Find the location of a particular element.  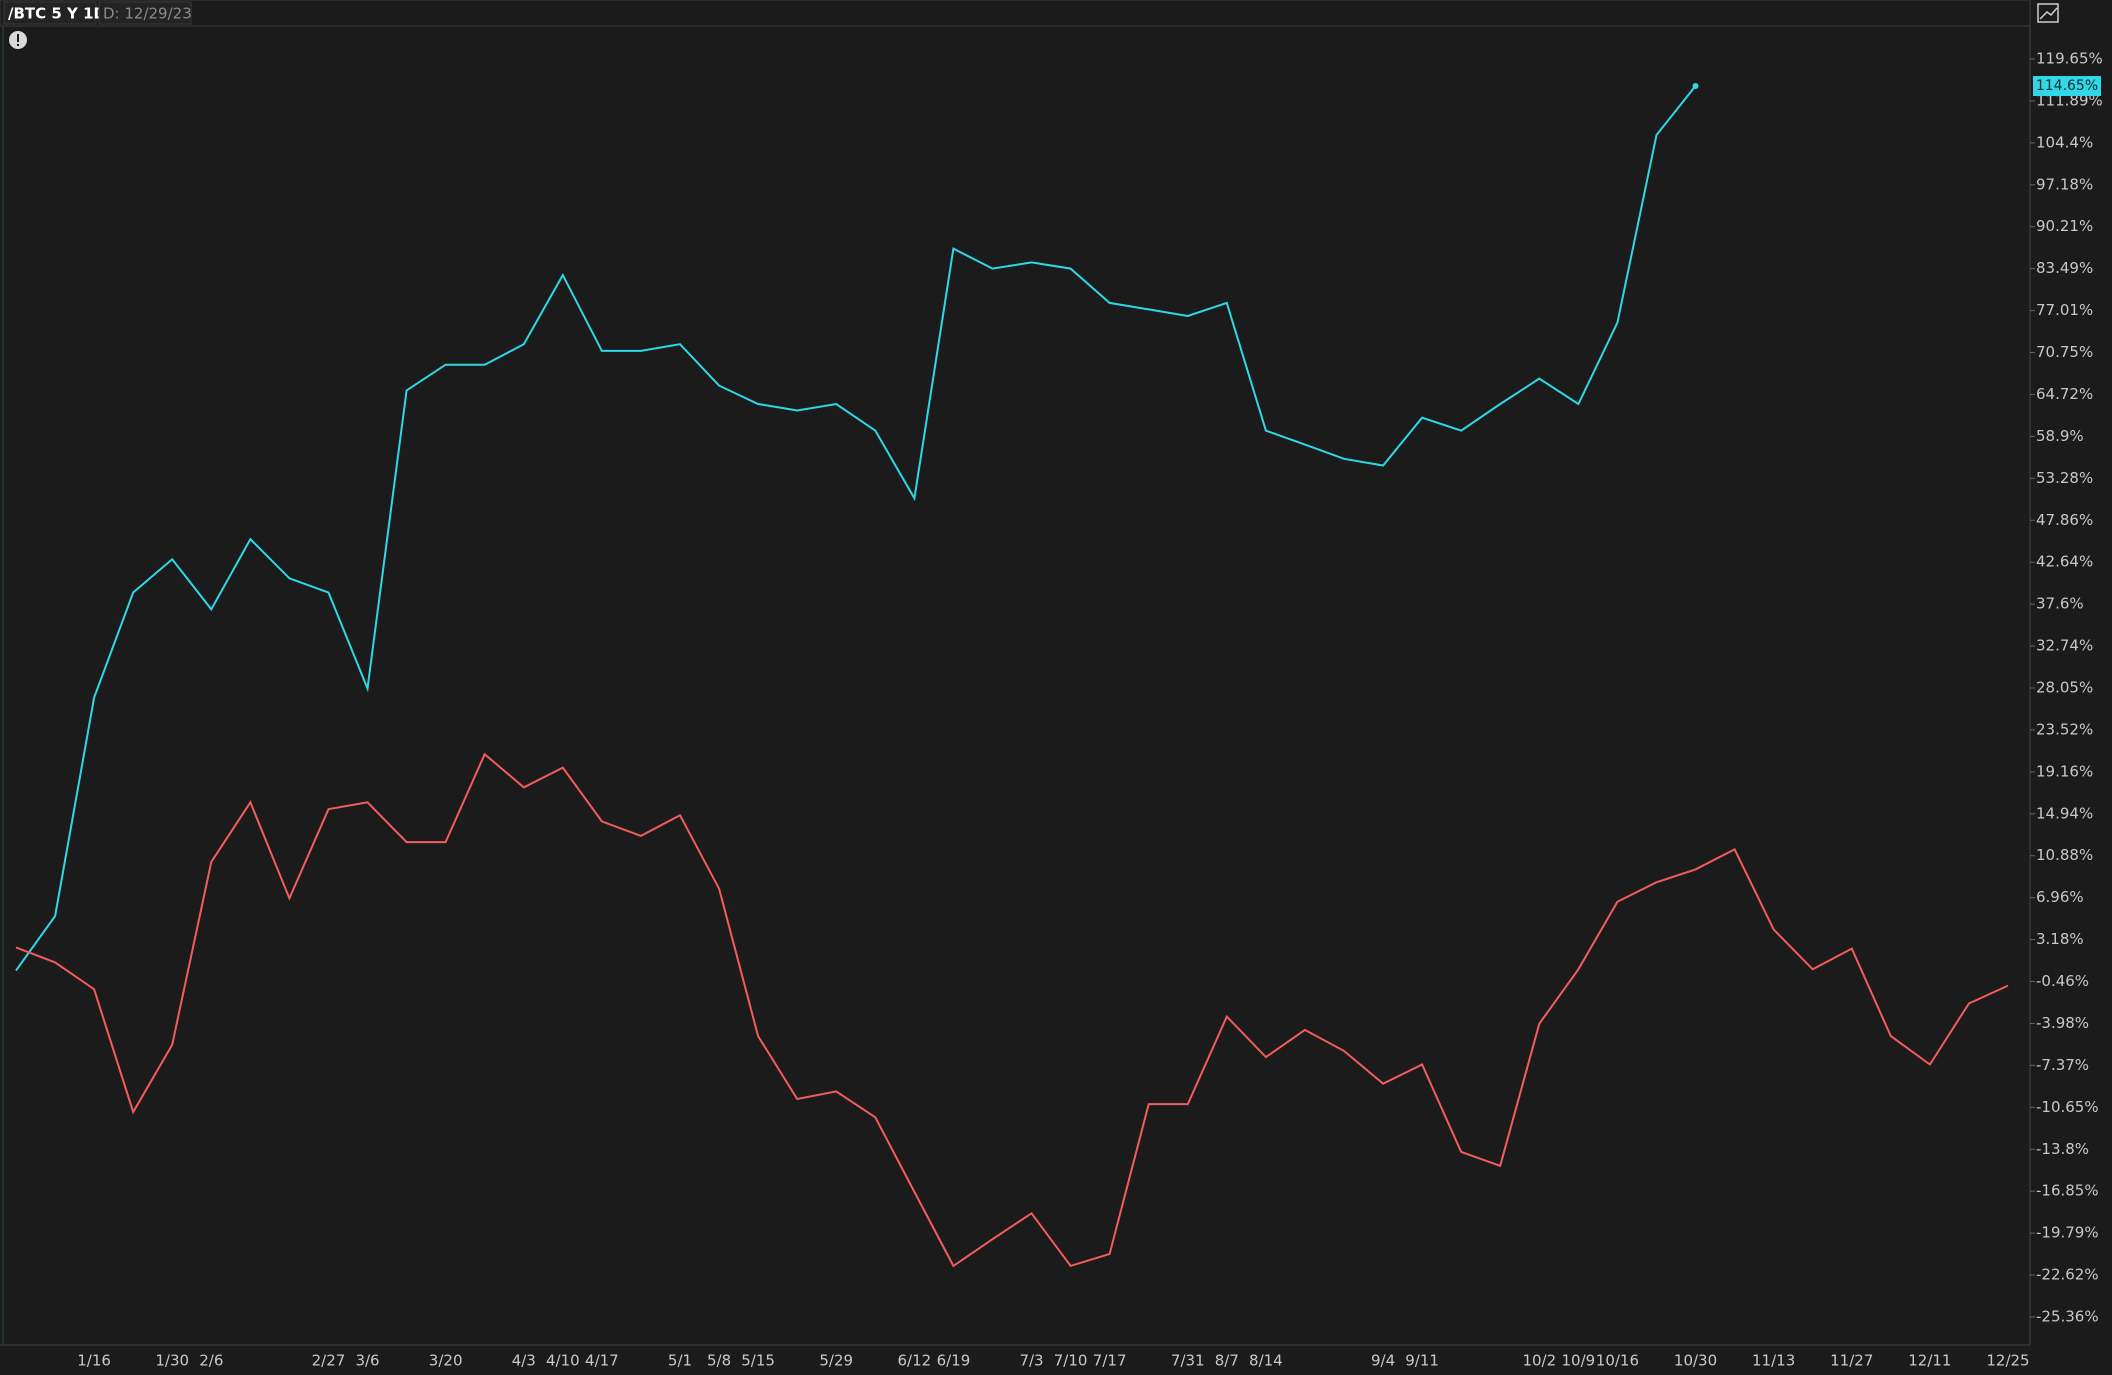

x-tick-label: 6/19 is located at coordinates (954, 1361).